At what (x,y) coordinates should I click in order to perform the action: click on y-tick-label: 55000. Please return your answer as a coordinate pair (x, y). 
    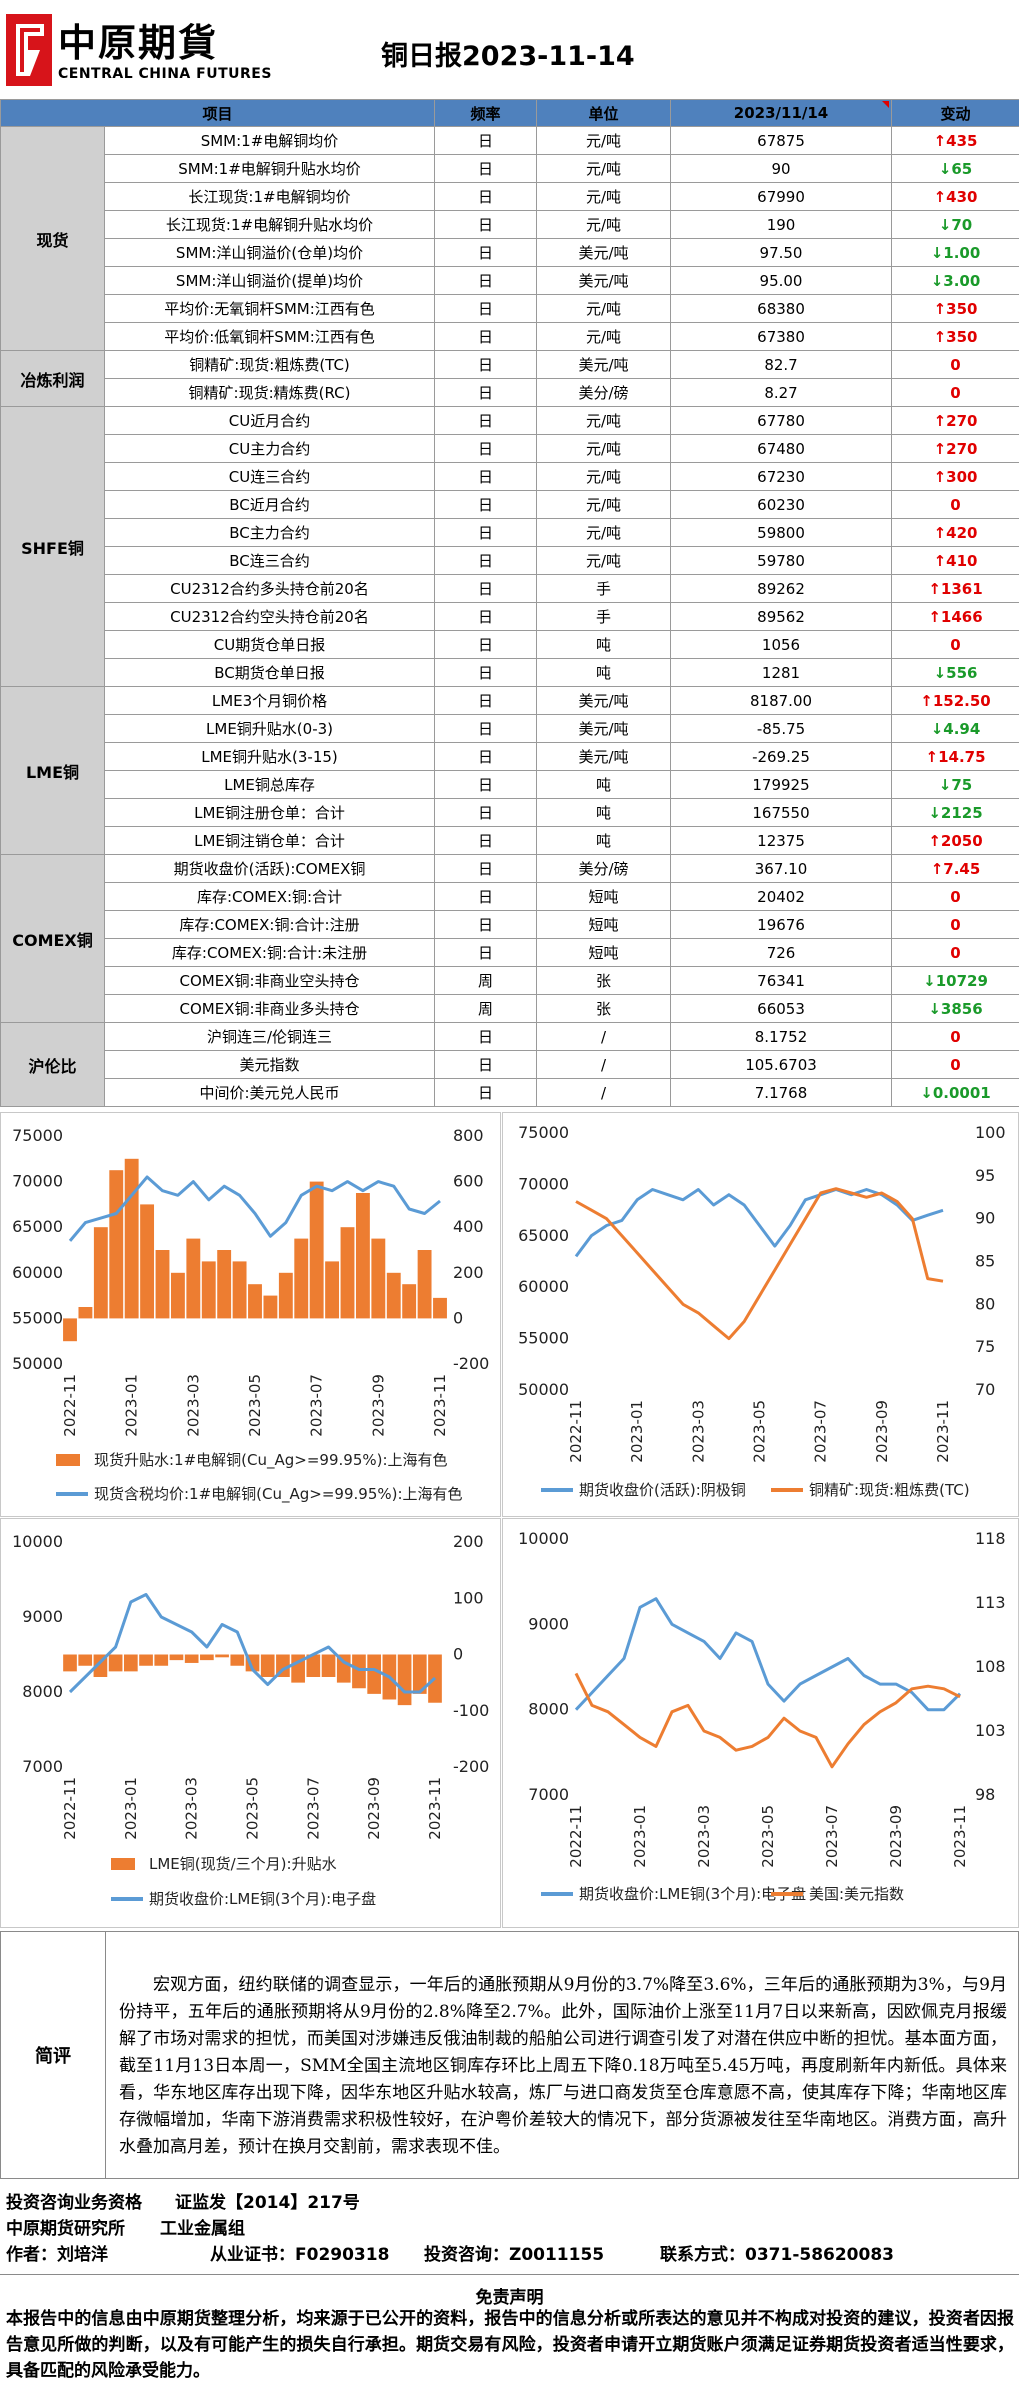
    Looking at the image, I should click on (543, 1338).